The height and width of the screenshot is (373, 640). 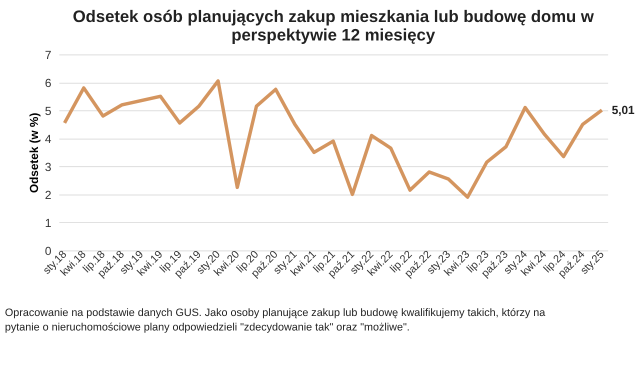 What do you see at coordinates (48, 223) in the screenshot?
I see `y-tick-label: 1` at bounding box center [48, 223].